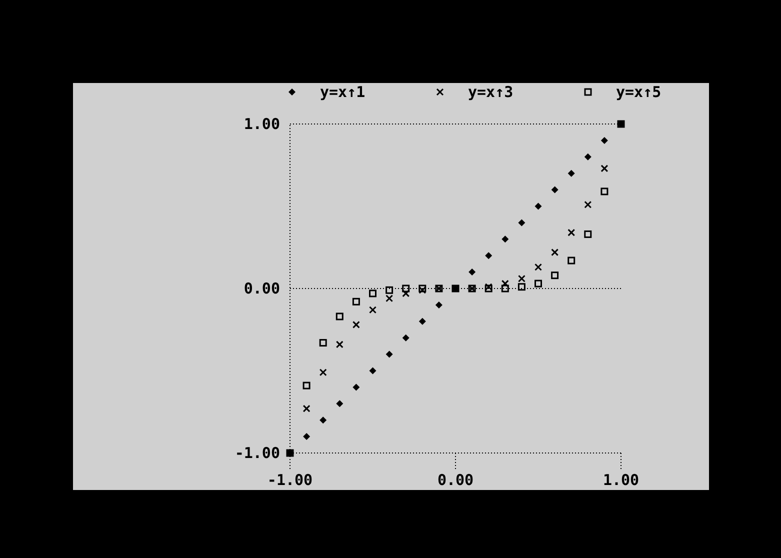 The width and height of the screenshot is (781, 558). I want to click on legend-label: y=x↑3, so click(491, 92).